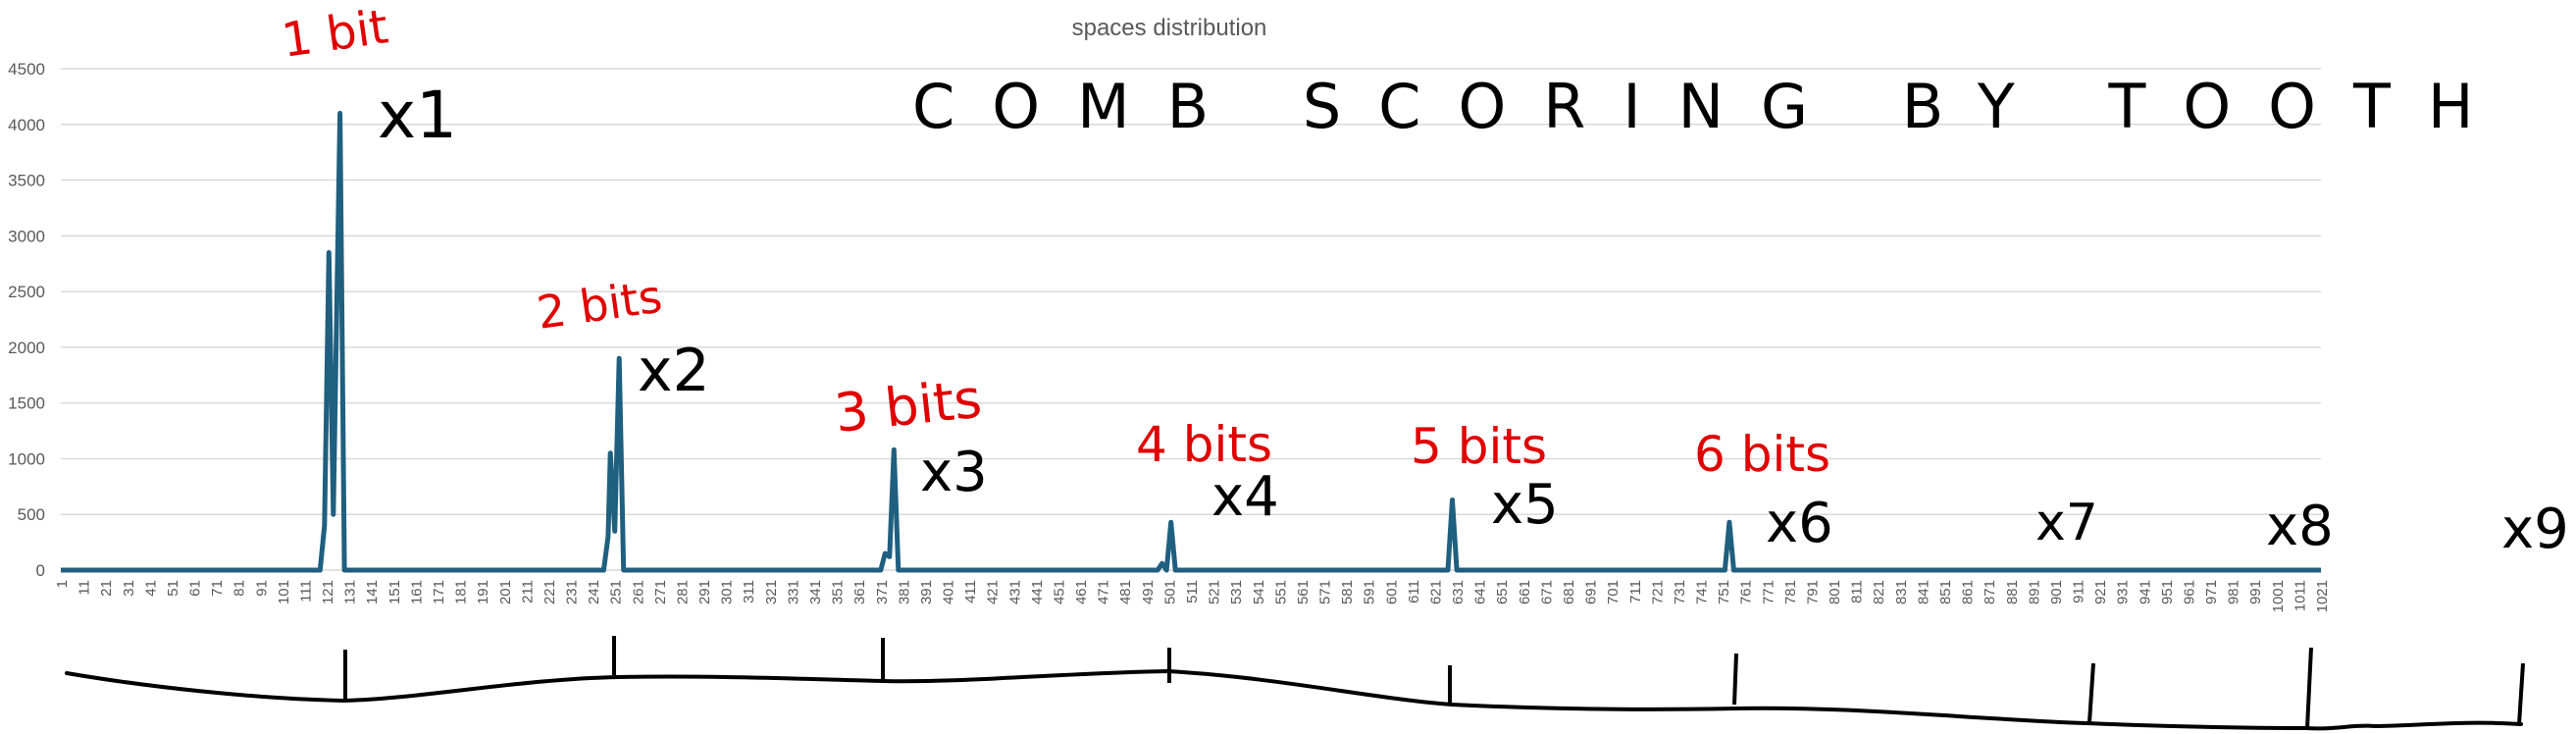 This screenshot has height=734, width=2576. What do you see at coordinates (2322, 596) in the screenshot?
I see `x-tick-label: 1021` at bounding box center [2322, 596].